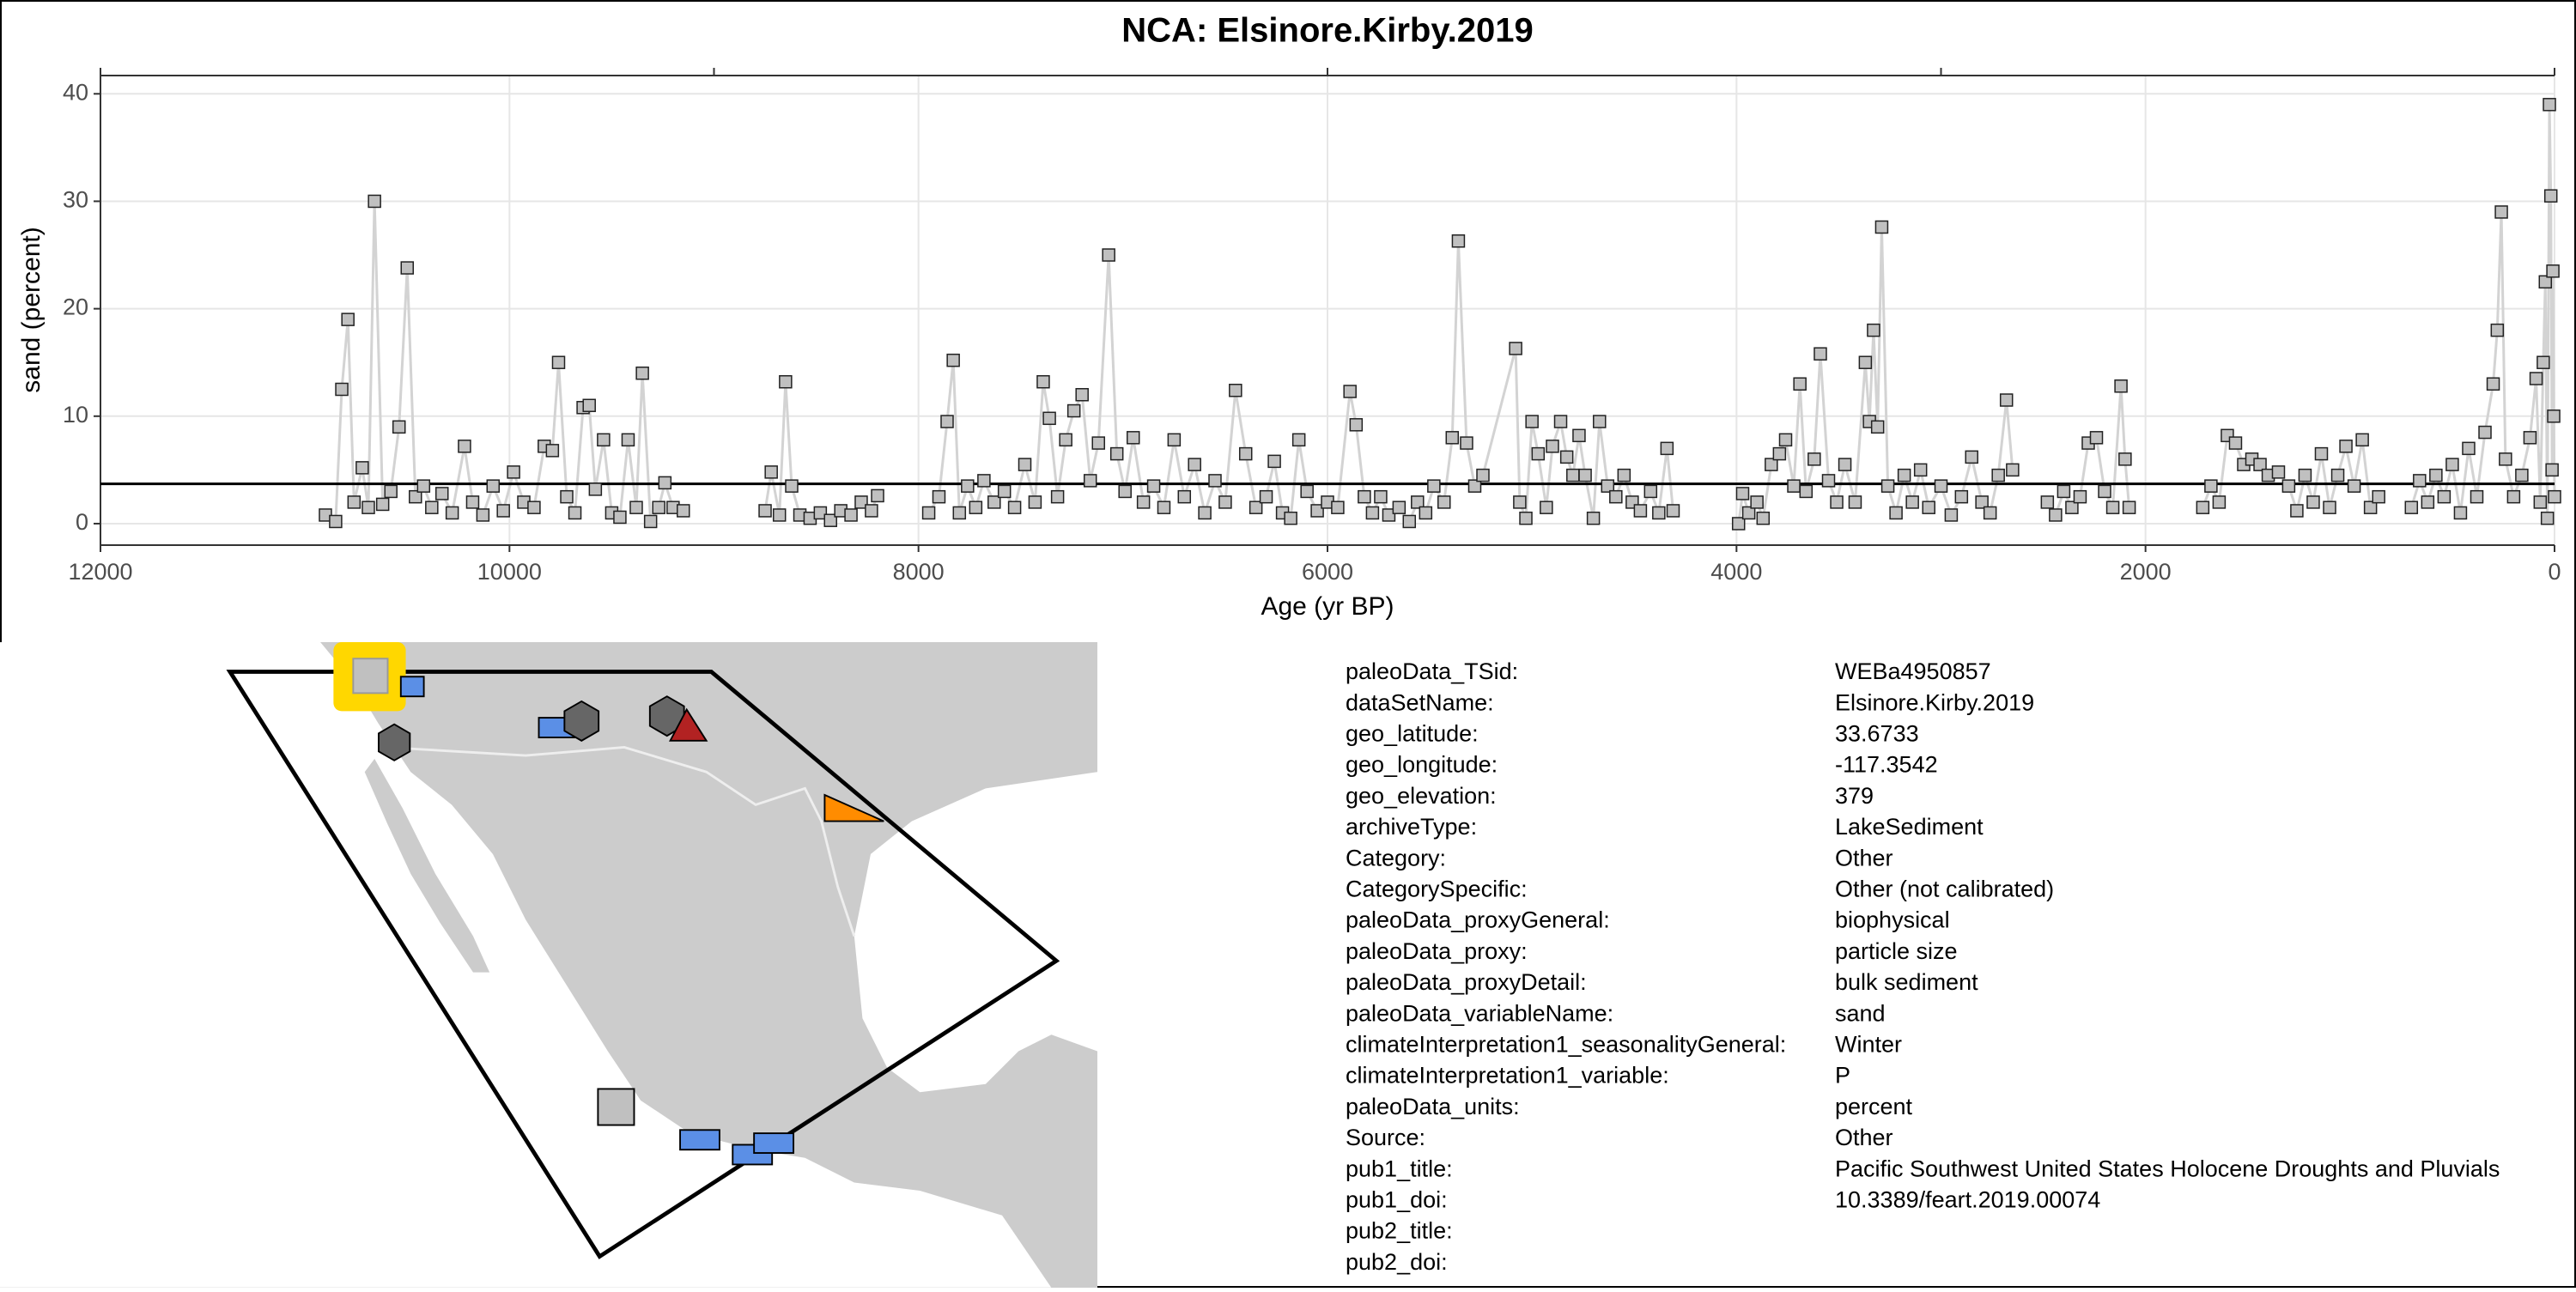 The height and width of the screenshot is (1292, 2576). What do you see at coordinates (427, 865) in the screenshot?
I see `baja-peninsula` at bounding box center [427, 865].